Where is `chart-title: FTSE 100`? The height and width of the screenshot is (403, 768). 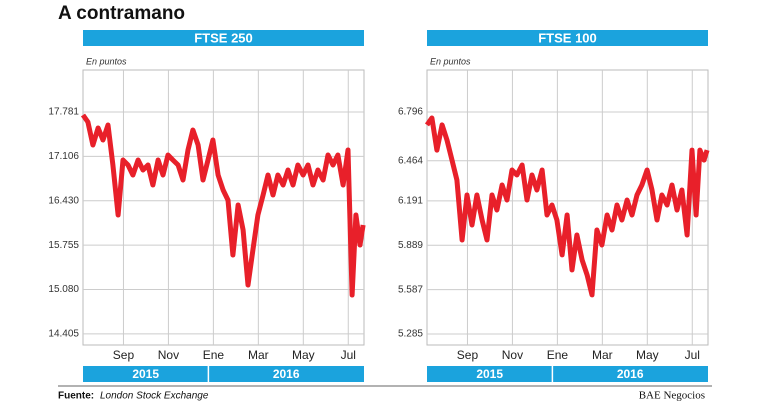 chart-title: FTSE 100 is located at coordinates (567, 37).